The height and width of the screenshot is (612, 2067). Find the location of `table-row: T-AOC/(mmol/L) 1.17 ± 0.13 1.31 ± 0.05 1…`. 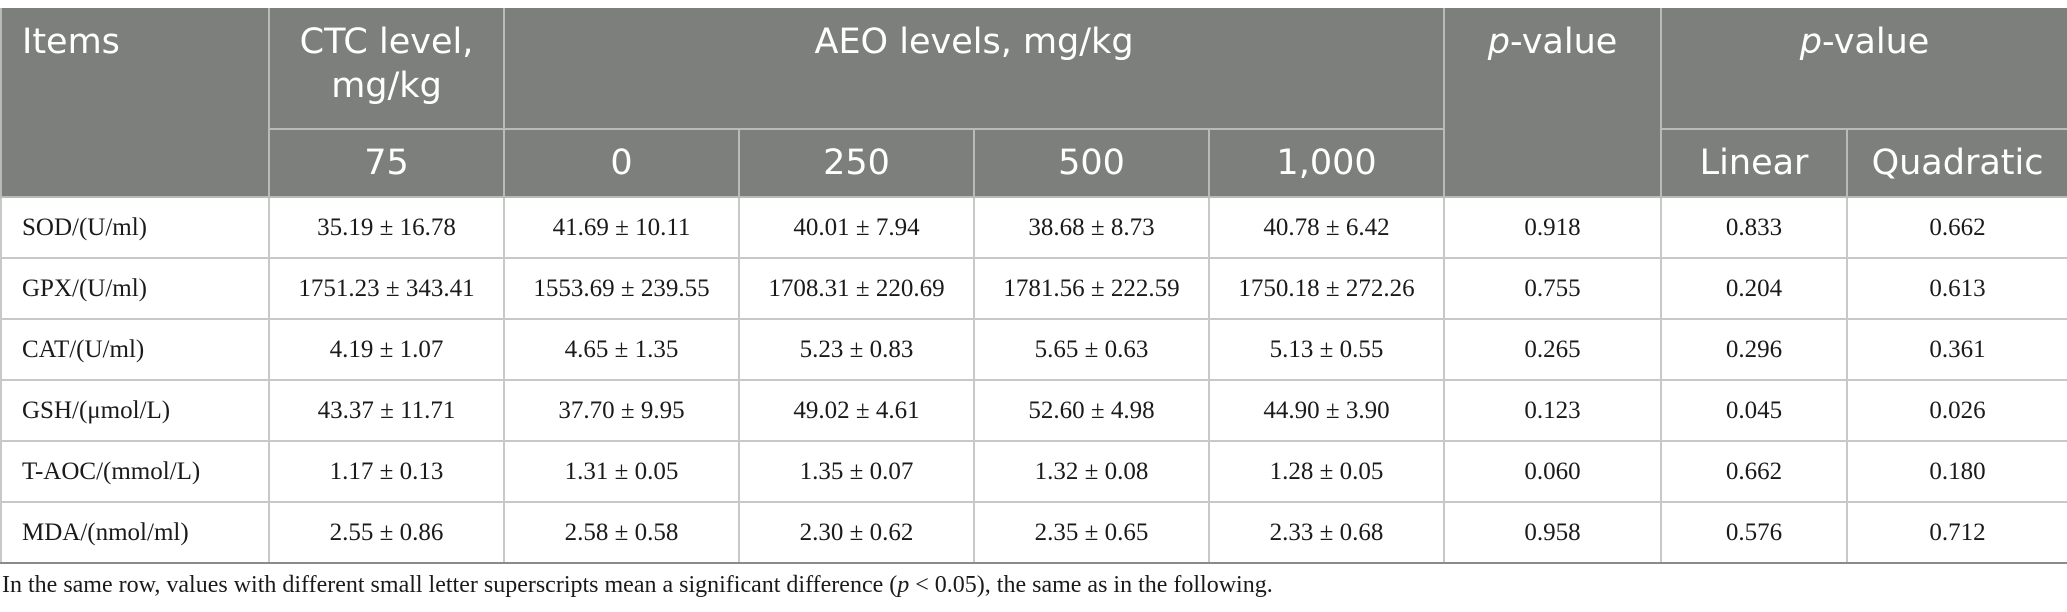

table-row: T-AOC/(mmol/L) 1.17 ± 0.13 1.31 ± 0.05 1… is located at coordinates (1033, 471).